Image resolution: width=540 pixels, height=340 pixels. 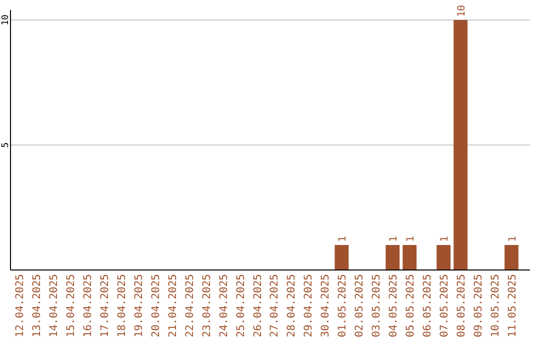 What do you see at coordinates (462, 10) in the screenshot?
I see `data-label: 10` at bounding box center [462, 10].